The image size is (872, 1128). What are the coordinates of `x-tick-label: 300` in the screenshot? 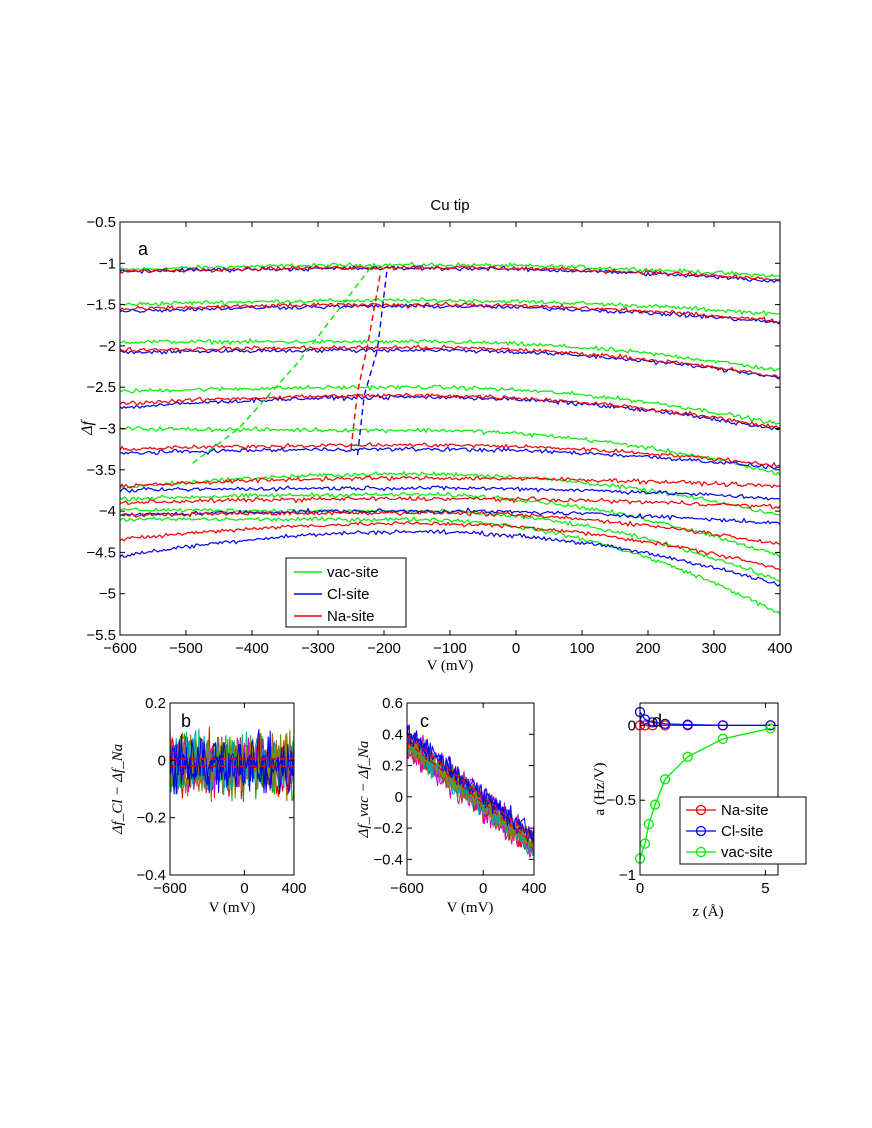 It's located at (713, 648).